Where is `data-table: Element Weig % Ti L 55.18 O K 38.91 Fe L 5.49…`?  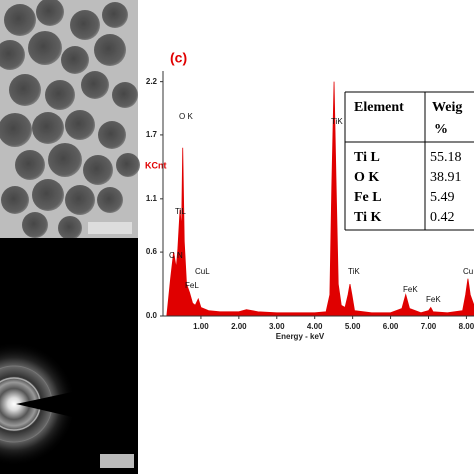 data-table: Element Weig % Ti L 55.18 O K 38.91 Fe L 5.49… is located at coordinates (409, 161).